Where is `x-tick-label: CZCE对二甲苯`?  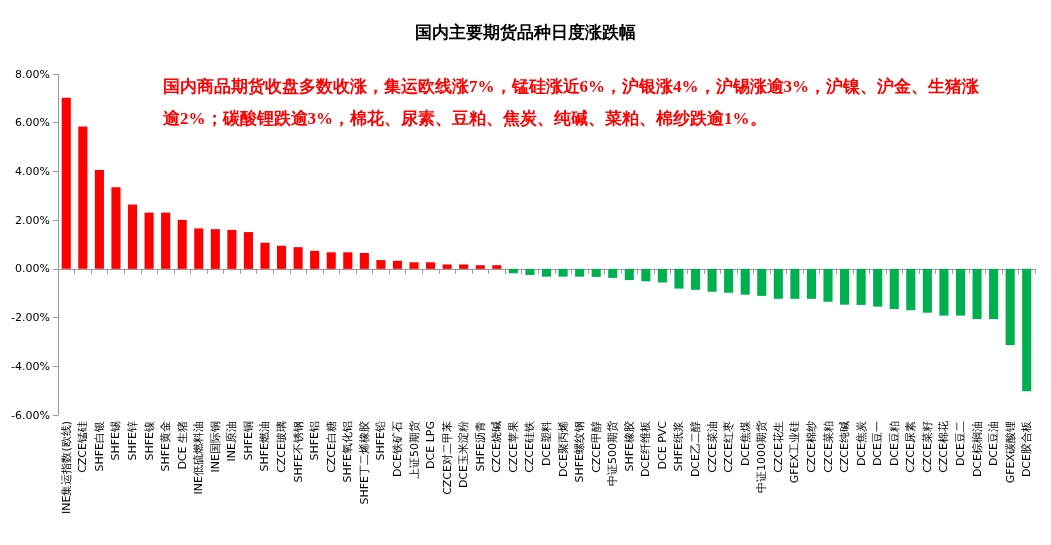
x-tick-label: CZCE对二甲苯 is located at coordinates (447, 458).